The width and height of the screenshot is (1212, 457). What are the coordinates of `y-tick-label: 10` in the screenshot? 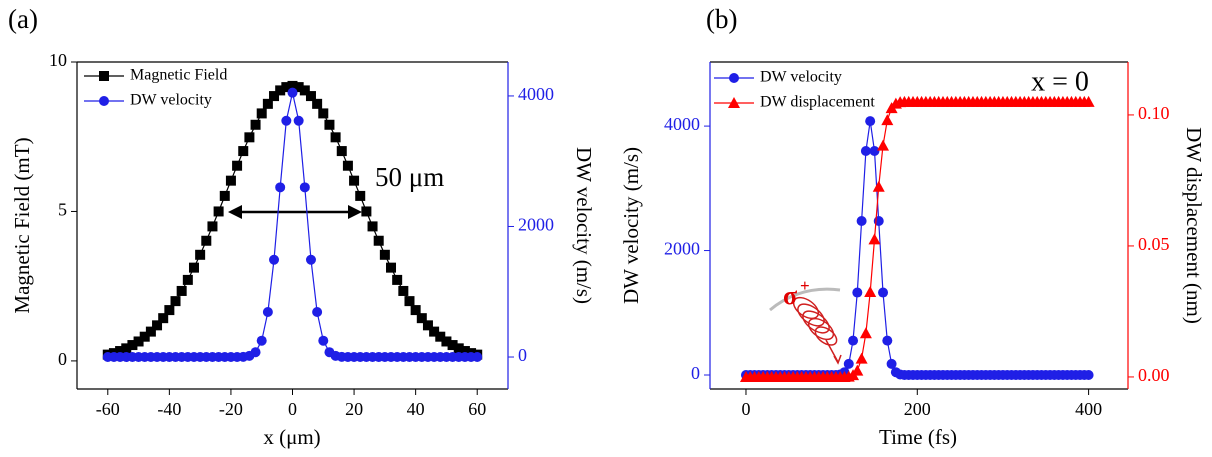 It's located at (58, 60).